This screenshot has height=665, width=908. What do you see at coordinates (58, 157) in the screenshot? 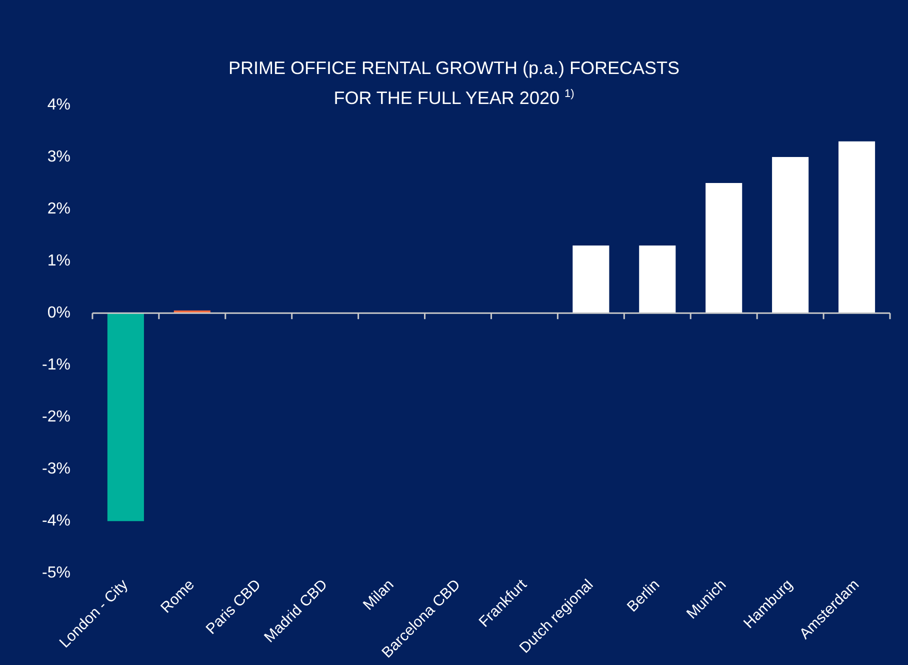
I see `y-tick-label: 3%` at bounding box center [58, 157].